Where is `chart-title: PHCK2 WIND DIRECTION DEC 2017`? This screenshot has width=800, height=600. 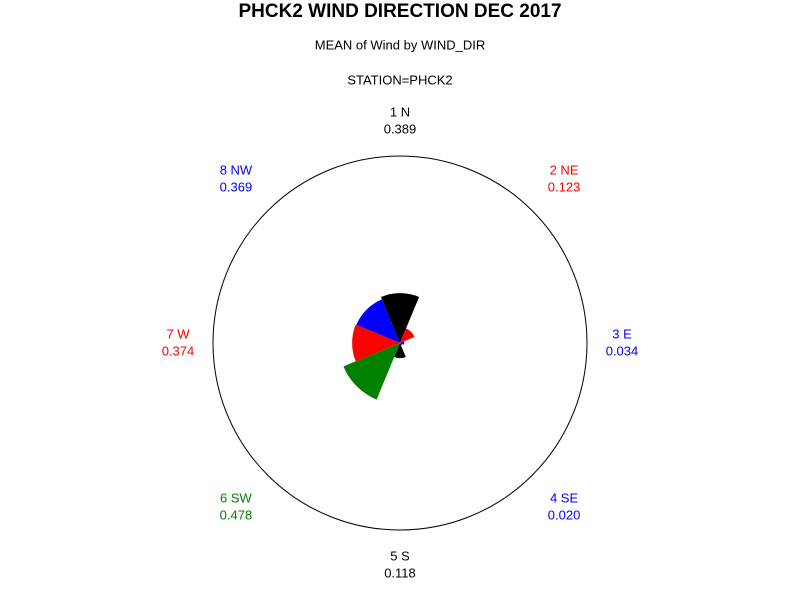
chart-title: PHCK2 WIND DIRECTION DEC 2017 is located at coordinates (399, 11).